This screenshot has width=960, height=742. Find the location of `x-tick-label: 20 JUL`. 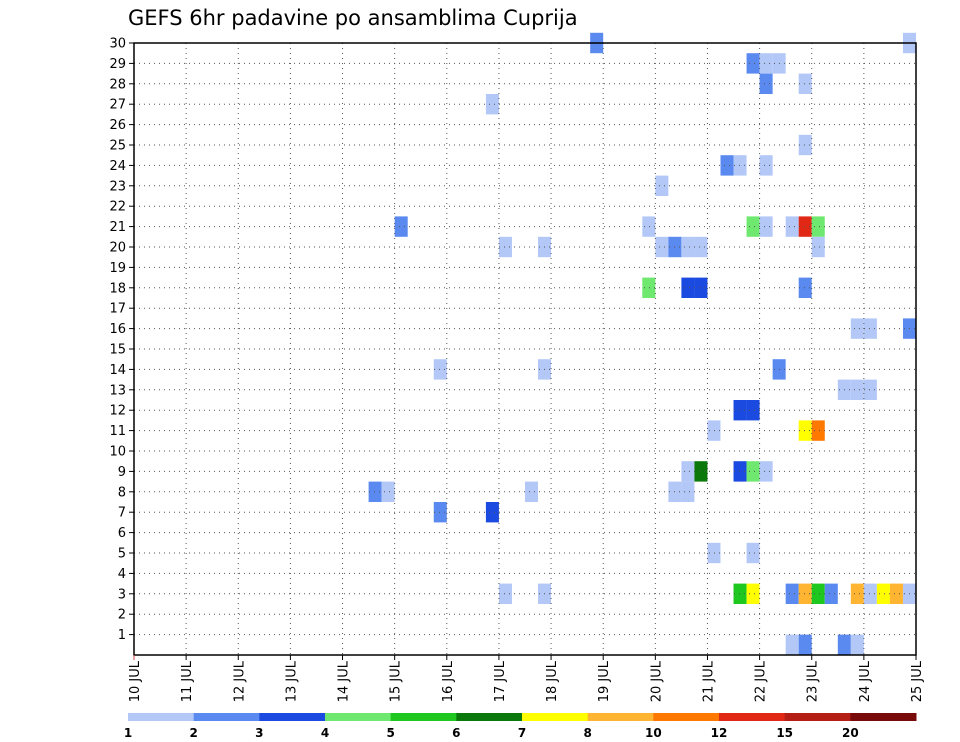

x-tick-label: 20 JUL is located at coordinates (656, 681).